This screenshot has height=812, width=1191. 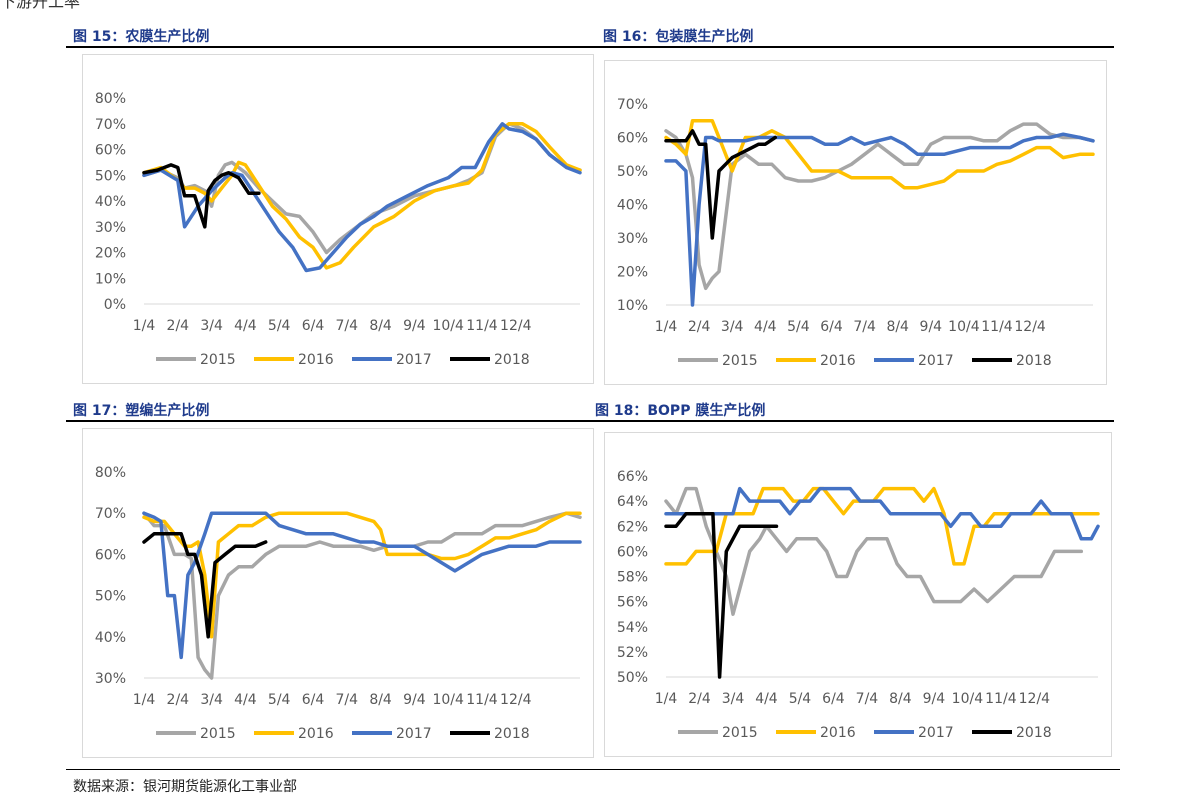 I want to click on figure-title-18: 图 18：BOPP 膜生产比例, so click(x=680, y=411).